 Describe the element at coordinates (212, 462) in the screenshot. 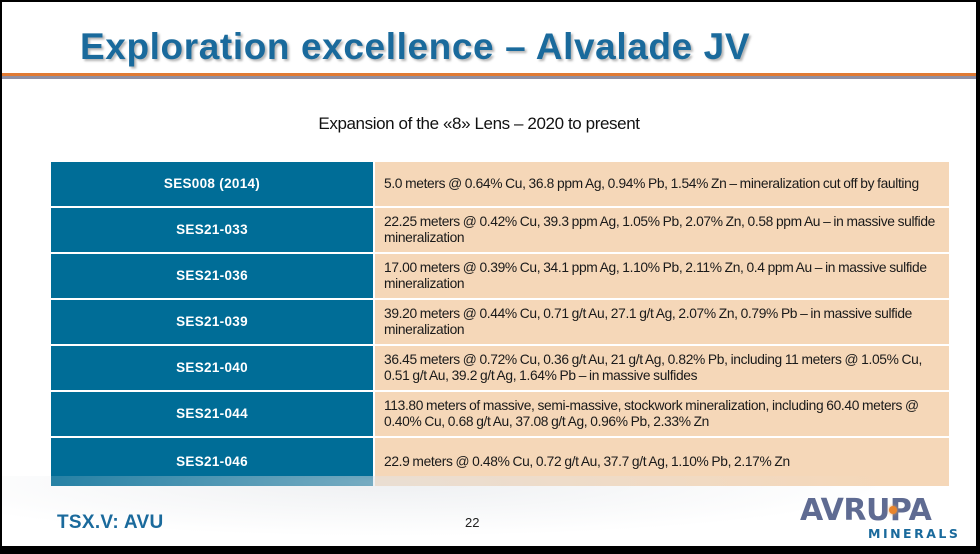

I see `hole-id-cell: SES21-046` at that location.